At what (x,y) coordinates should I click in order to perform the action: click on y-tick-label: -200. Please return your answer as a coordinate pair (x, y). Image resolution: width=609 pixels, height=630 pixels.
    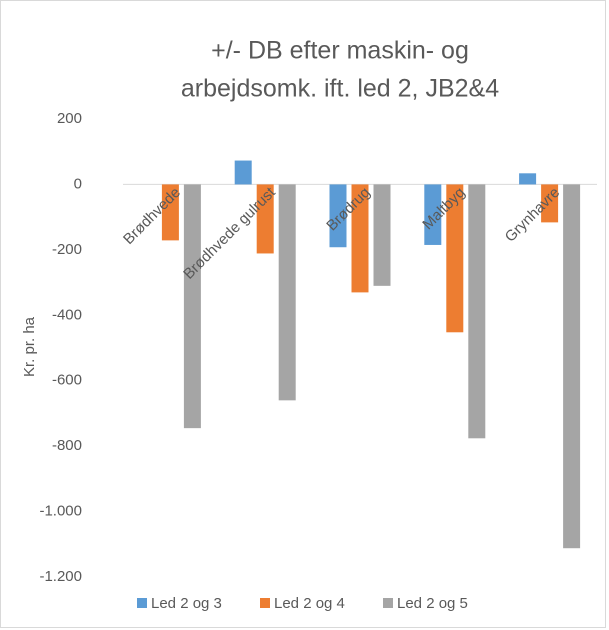
    Looking at the image, I should click on (67, 249).